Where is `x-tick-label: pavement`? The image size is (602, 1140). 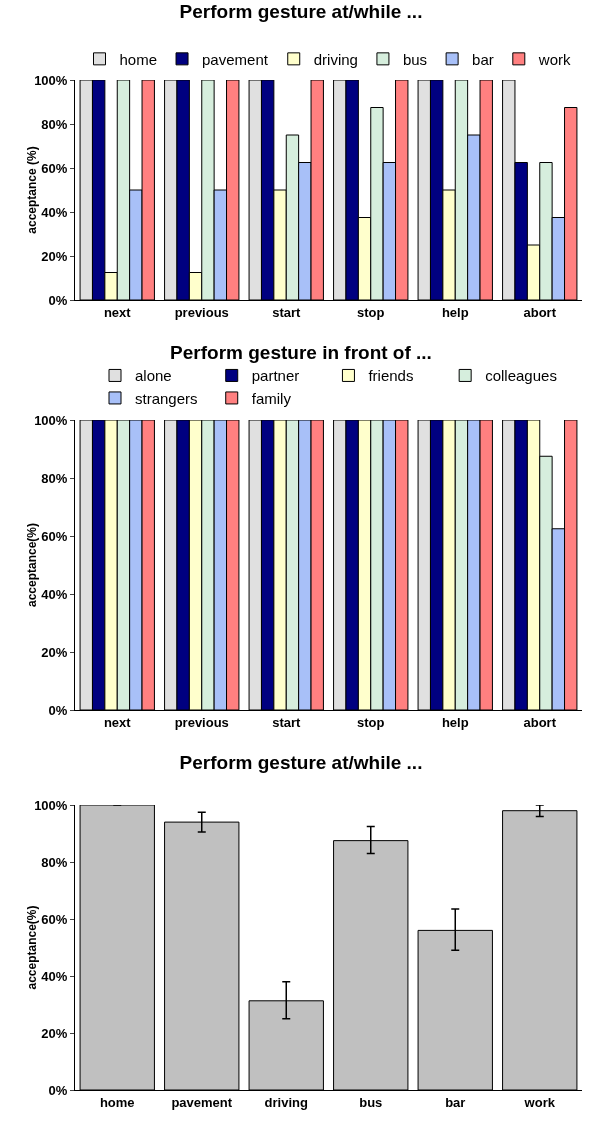 x-tick-label: pavement is located at coordinates (202, 1102).